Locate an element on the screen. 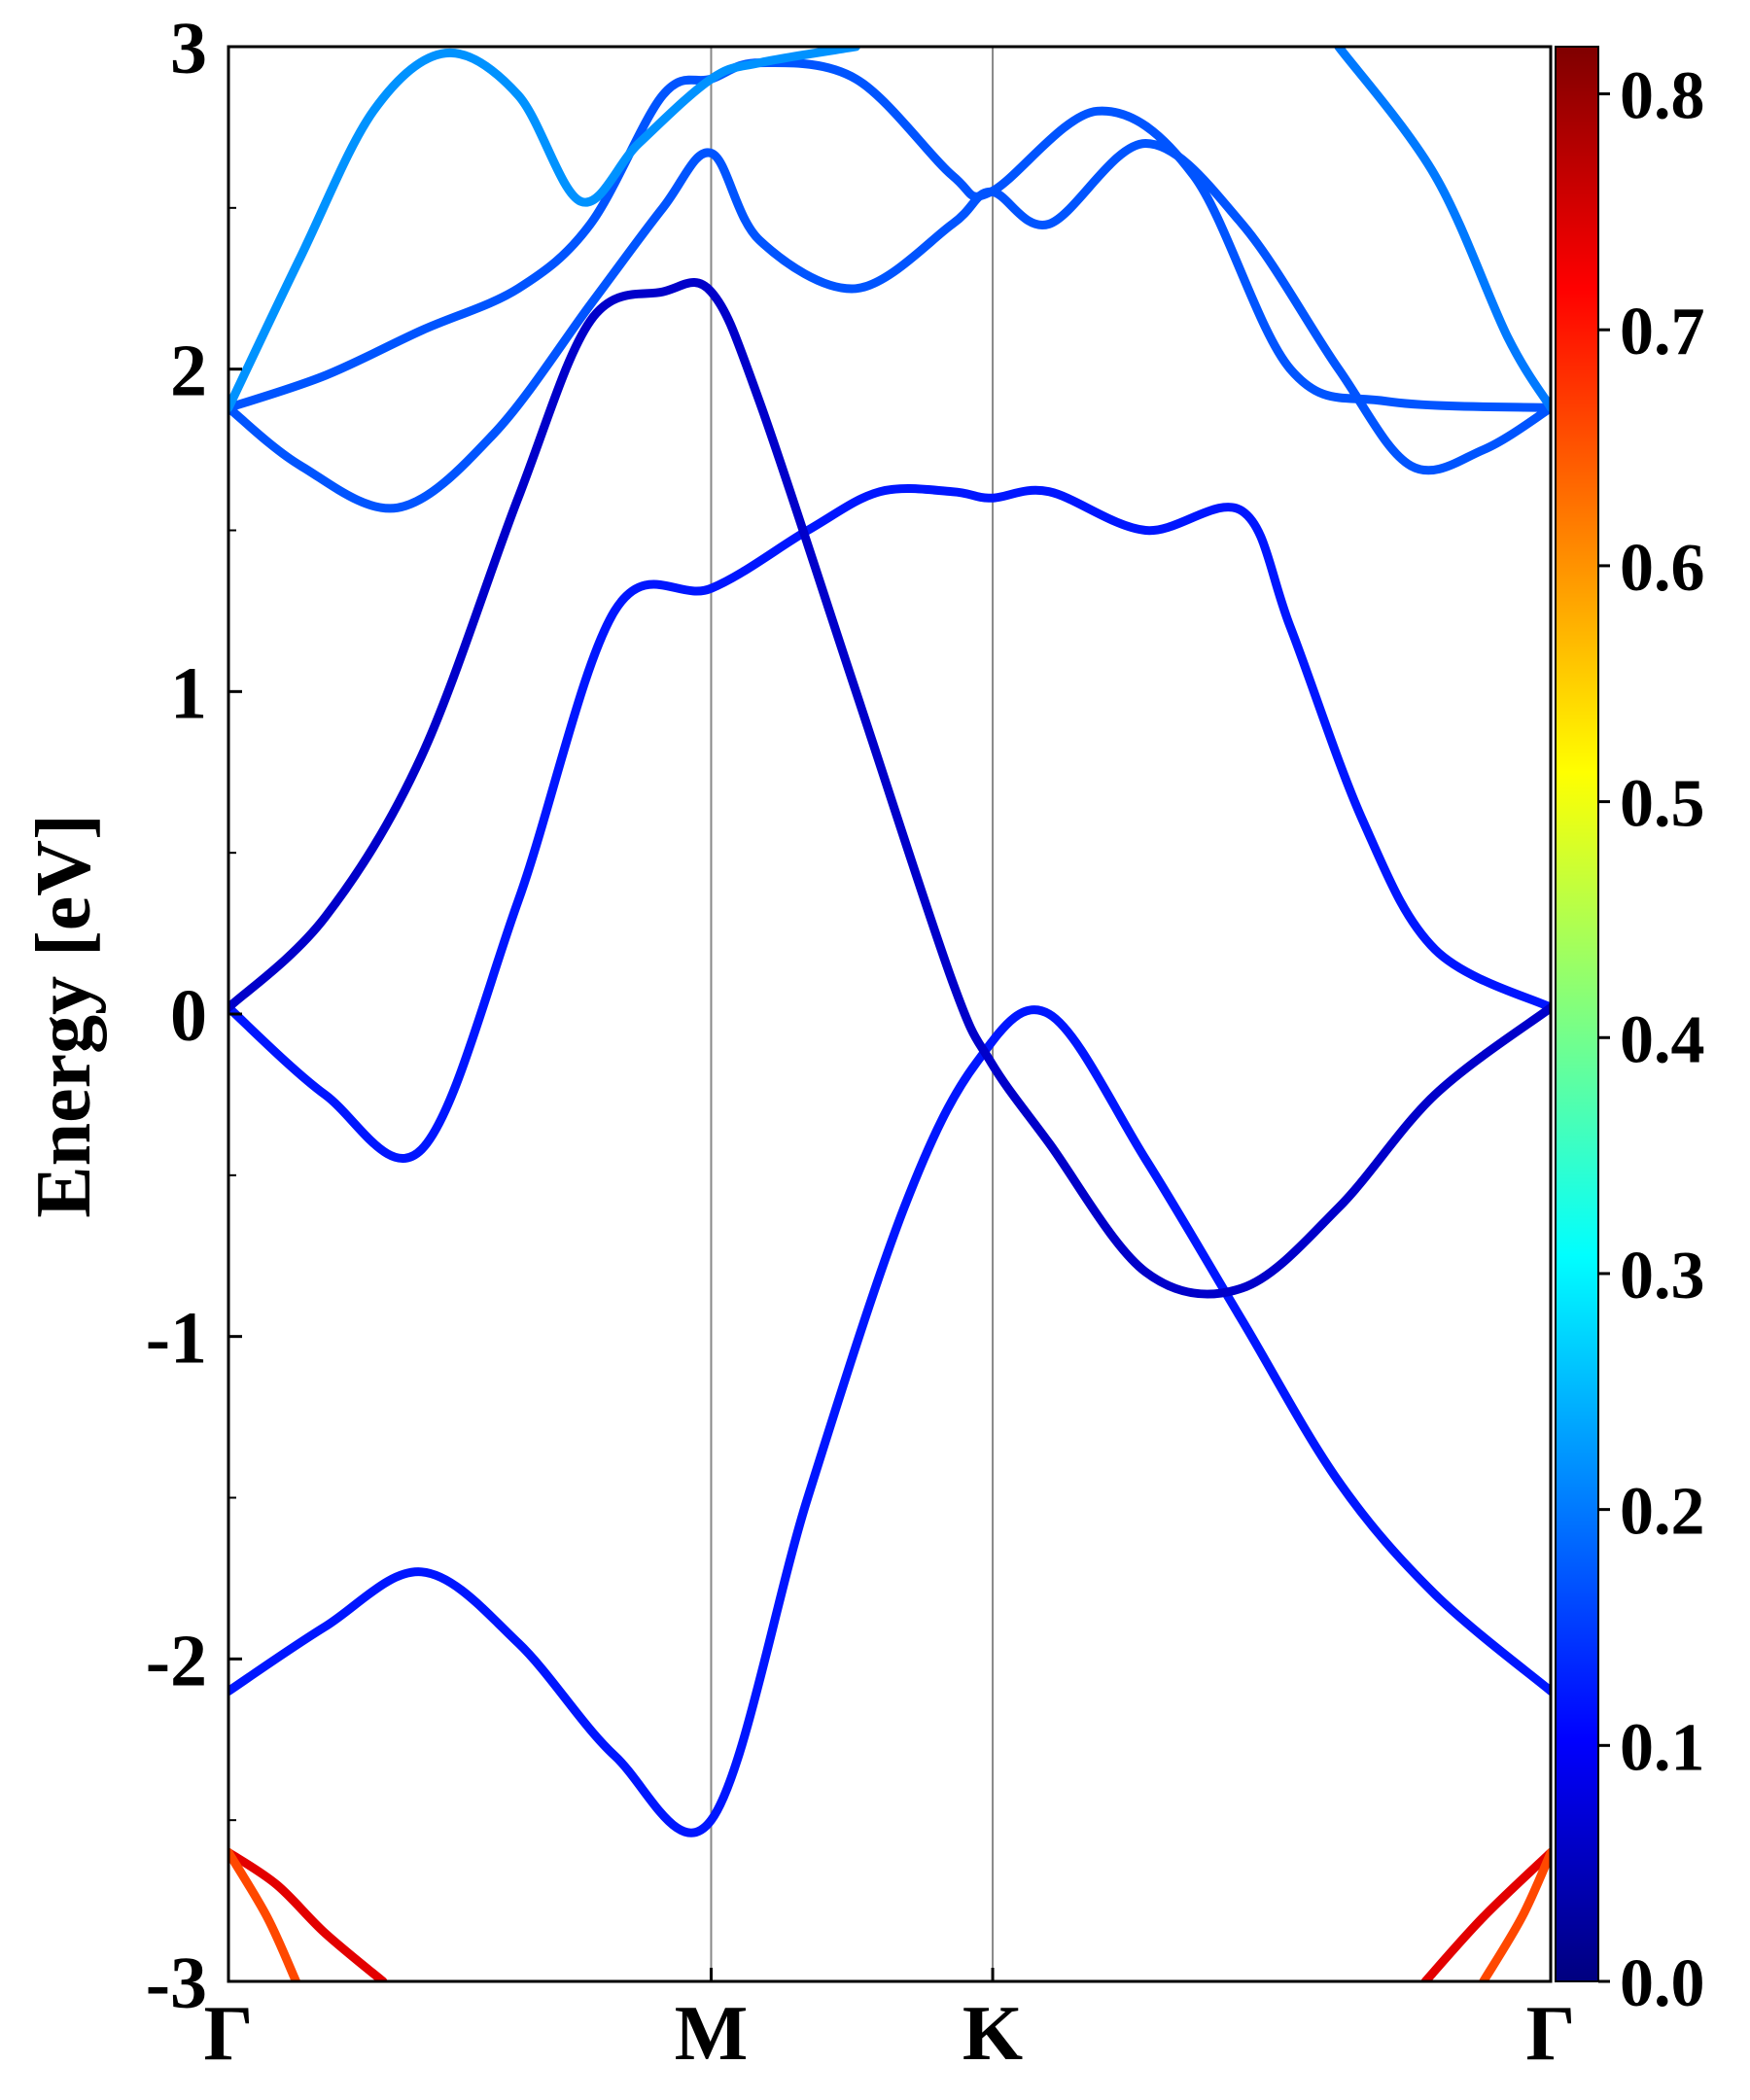  y-axis-label: Energy [eV] is located at coordinates (64, 1015).